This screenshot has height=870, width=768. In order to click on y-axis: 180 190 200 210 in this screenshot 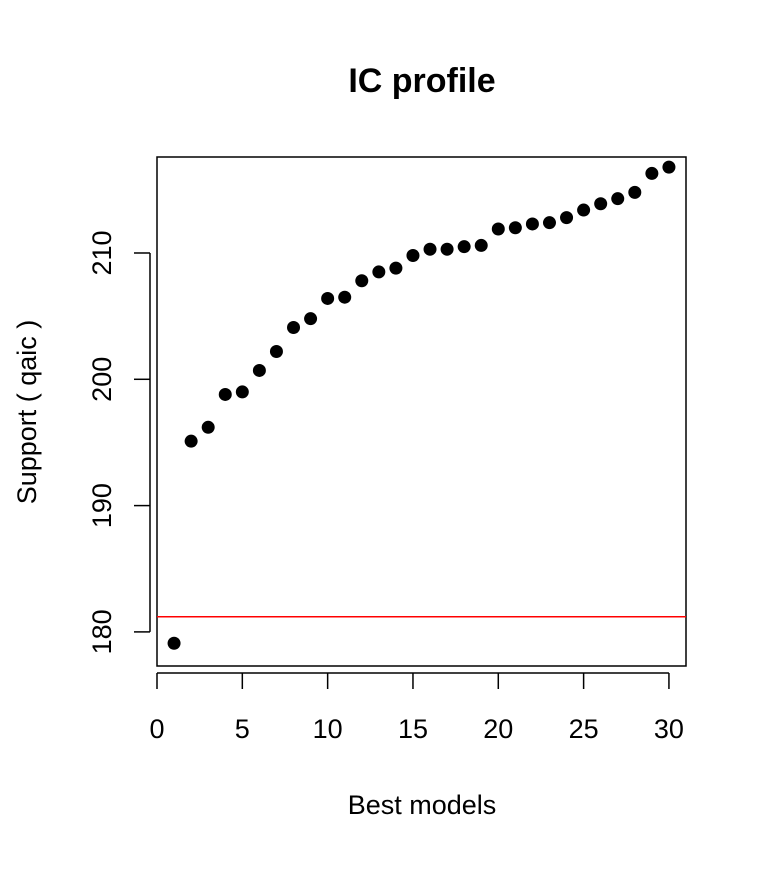, I will do `click(119, 442)`.